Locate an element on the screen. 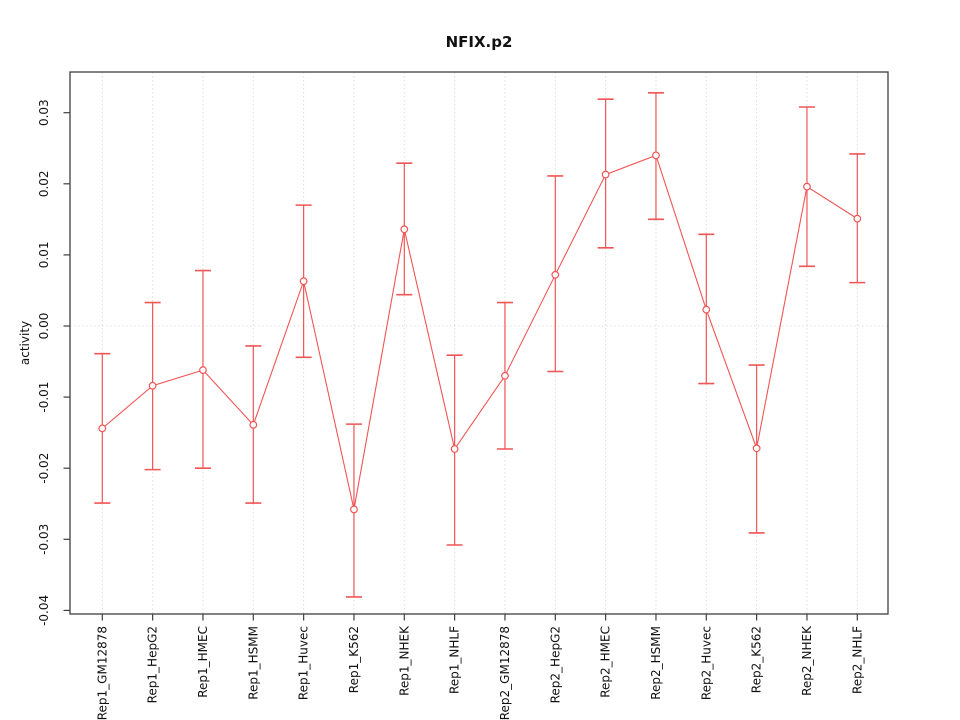  y-tick-label: 0.03 is located at coordinates (44, 112).